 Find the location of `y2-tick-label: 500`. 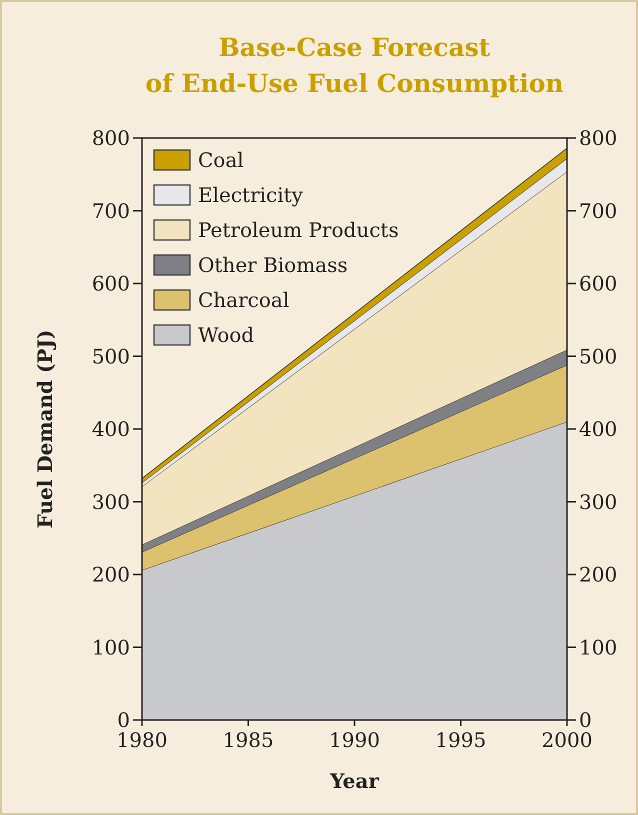

y2-tick-label: 500 is located at coordinates (598, 356).